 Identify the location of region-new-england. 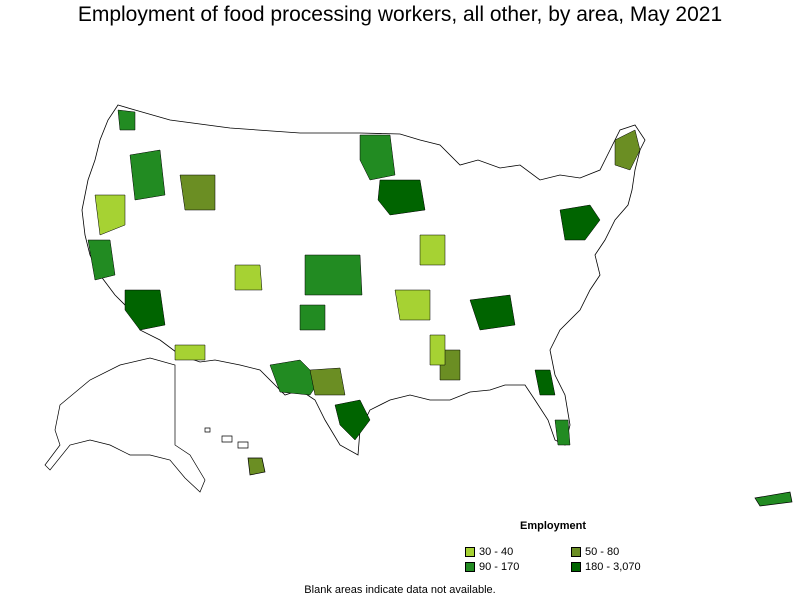
(627, 150).